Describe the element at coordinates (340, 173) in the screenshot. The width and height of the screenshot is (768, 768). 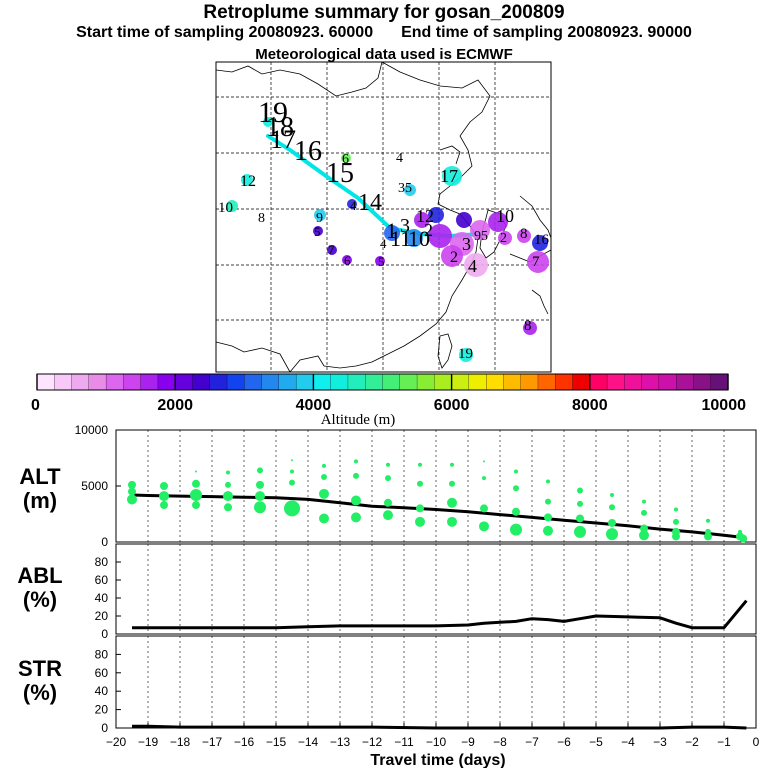
I see `map-day-label: 15` at that location.